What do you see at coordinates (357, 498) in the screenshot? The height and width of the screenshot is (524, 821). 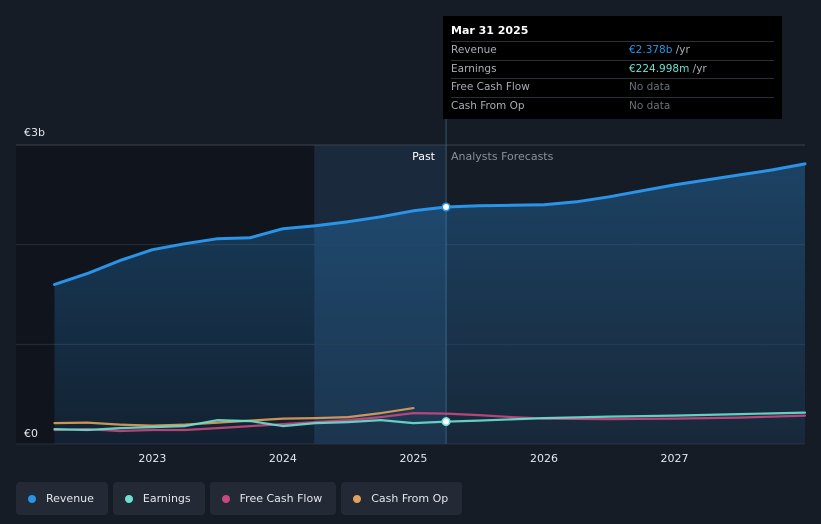 I see `cash-from-op-dot-icon` at bounding box center [357, 498].